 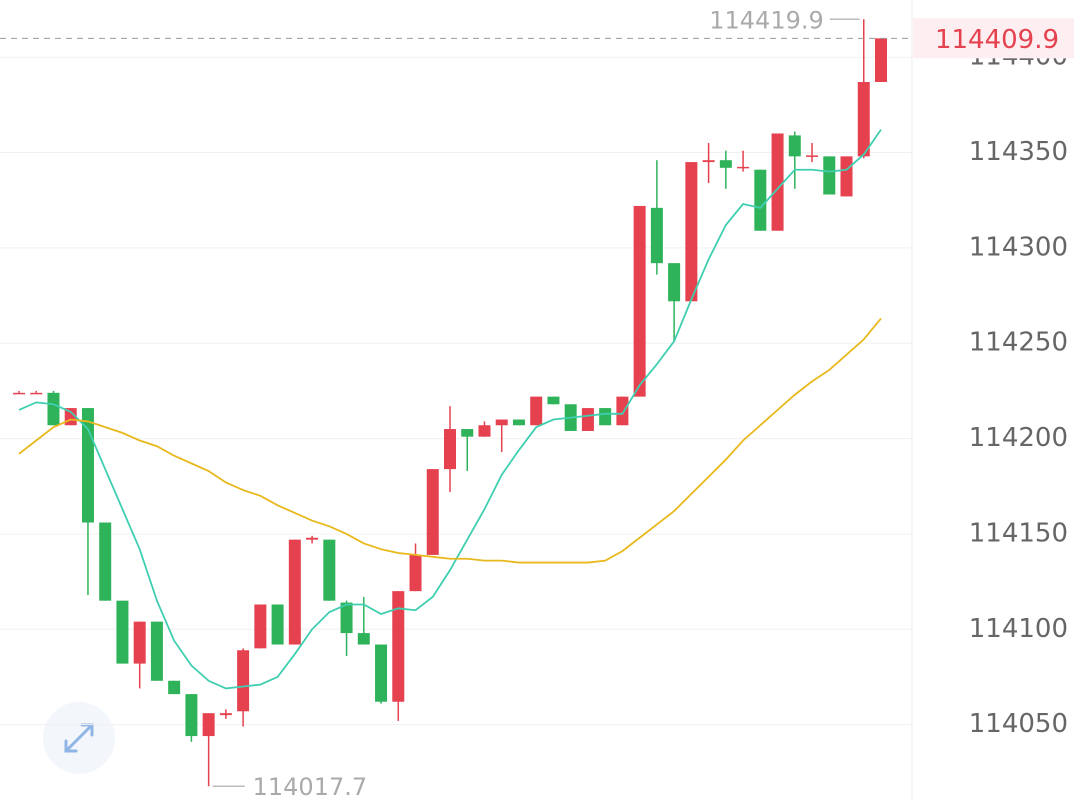 What do you see at coordinates (1018, 247) in the screenshot?
I see `y-tick-label: 114300` at bounding box center [1018, 247].